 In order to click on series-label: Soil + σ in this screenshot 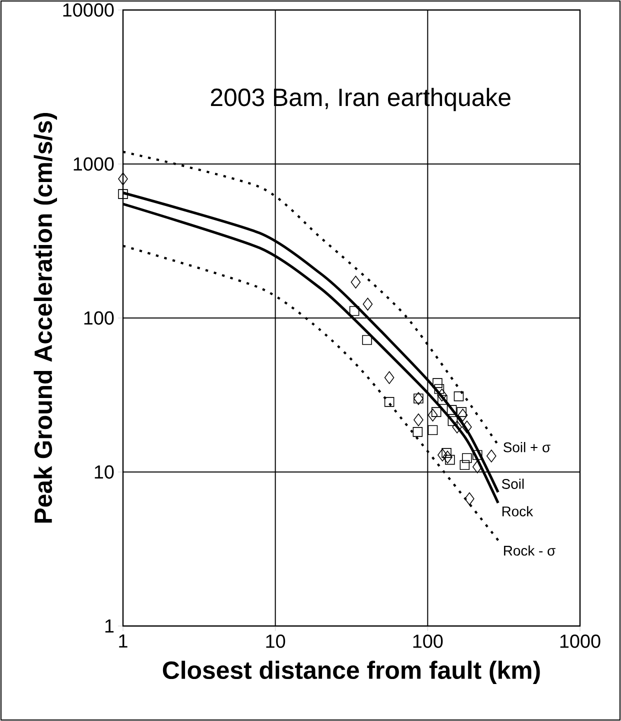, I will do `click(527, 447)`.